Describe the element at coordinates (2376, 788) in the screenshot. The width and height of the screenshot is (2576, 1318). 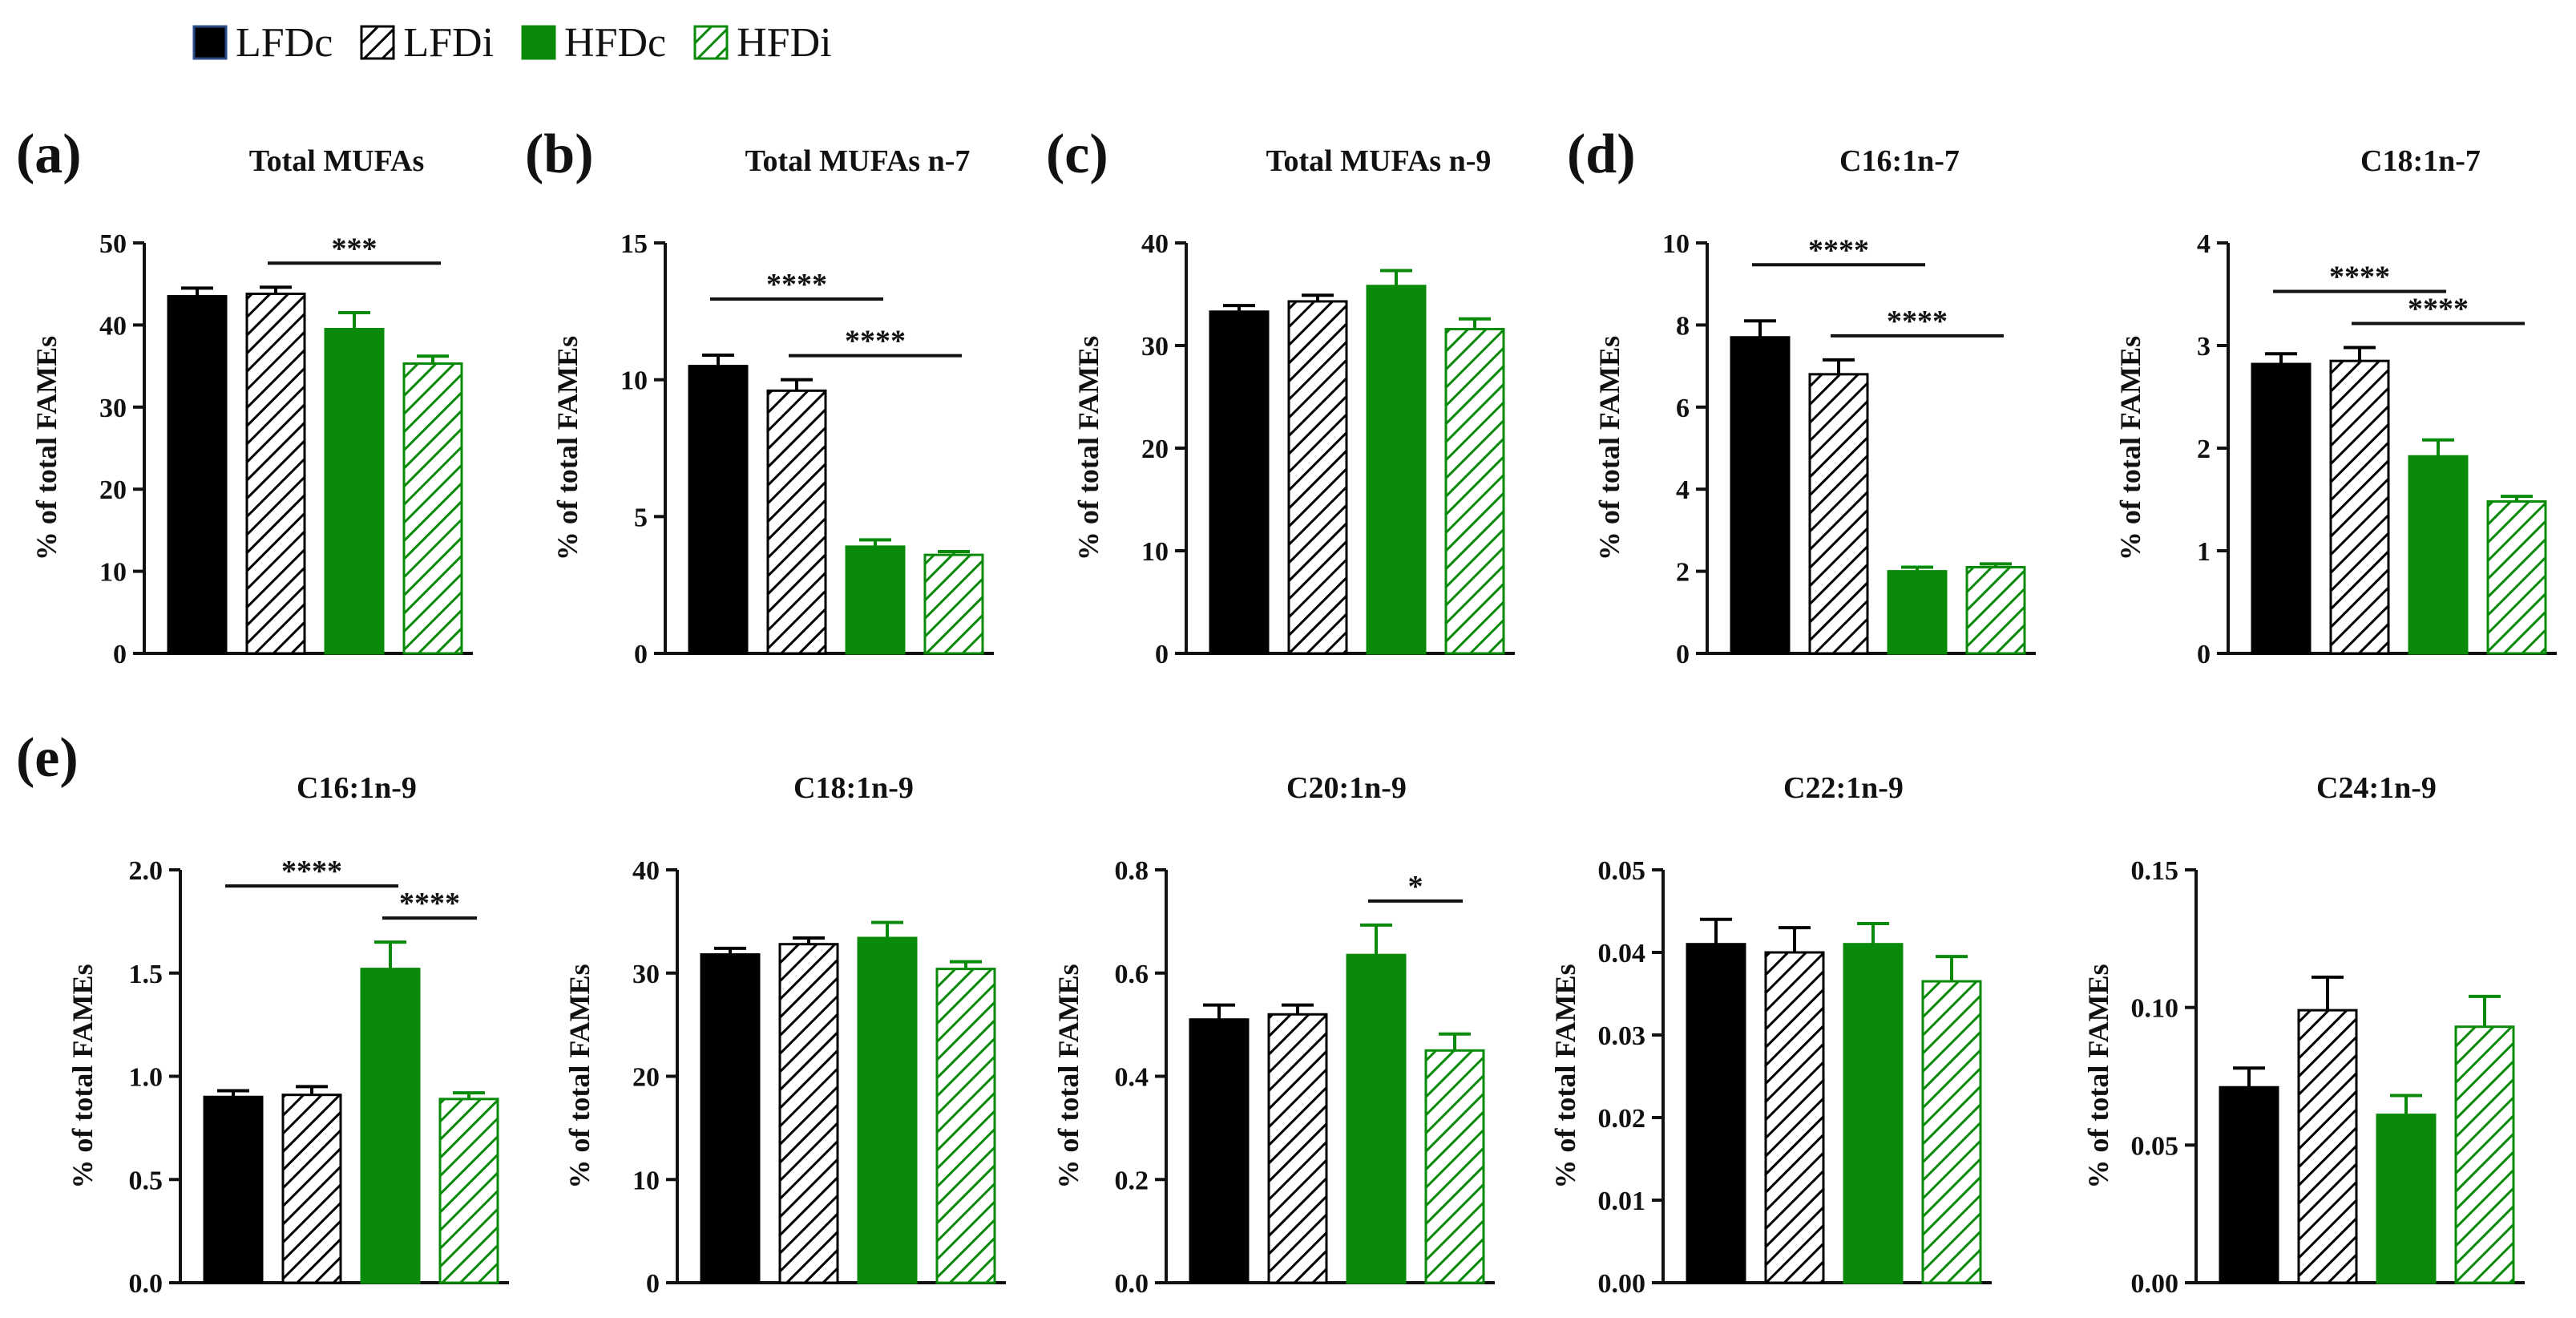
I see `chart-title: C24:1n-9` at that location.